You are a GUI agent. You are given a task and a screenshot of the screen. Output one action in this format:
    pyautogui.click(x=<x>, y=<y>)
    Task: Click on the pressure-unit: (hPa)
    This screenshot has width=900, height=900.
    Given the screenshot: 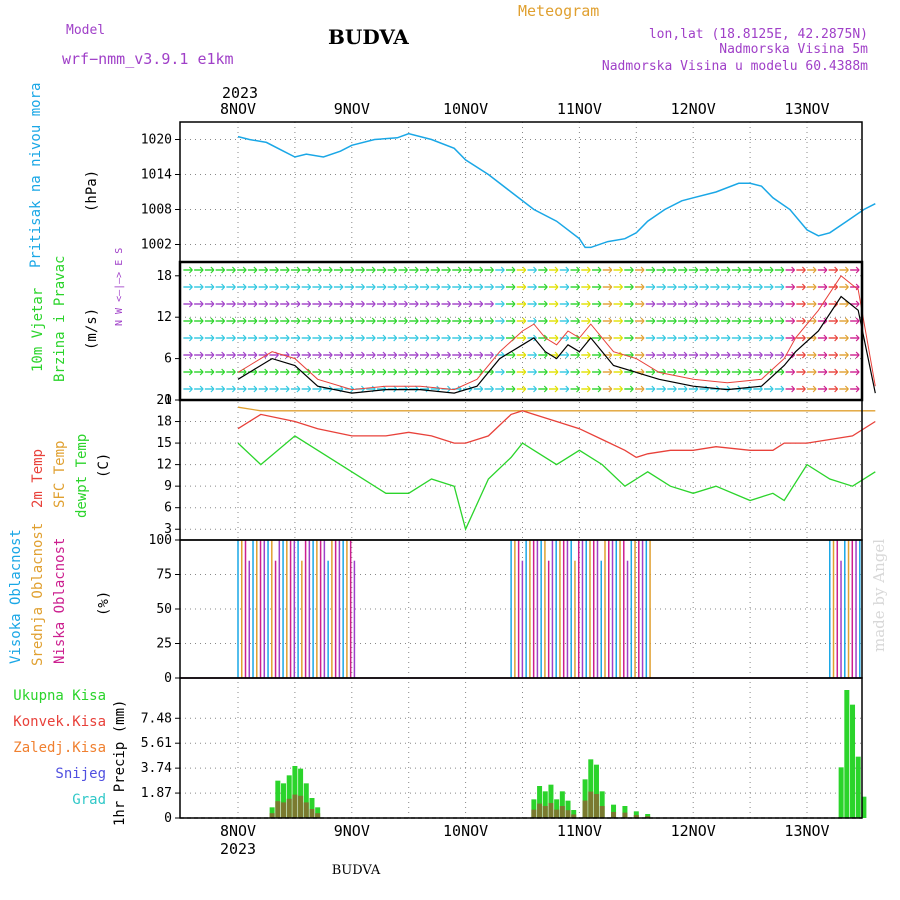 What is the action you would take?
    pyautogui.click(x=92, y=191)
    